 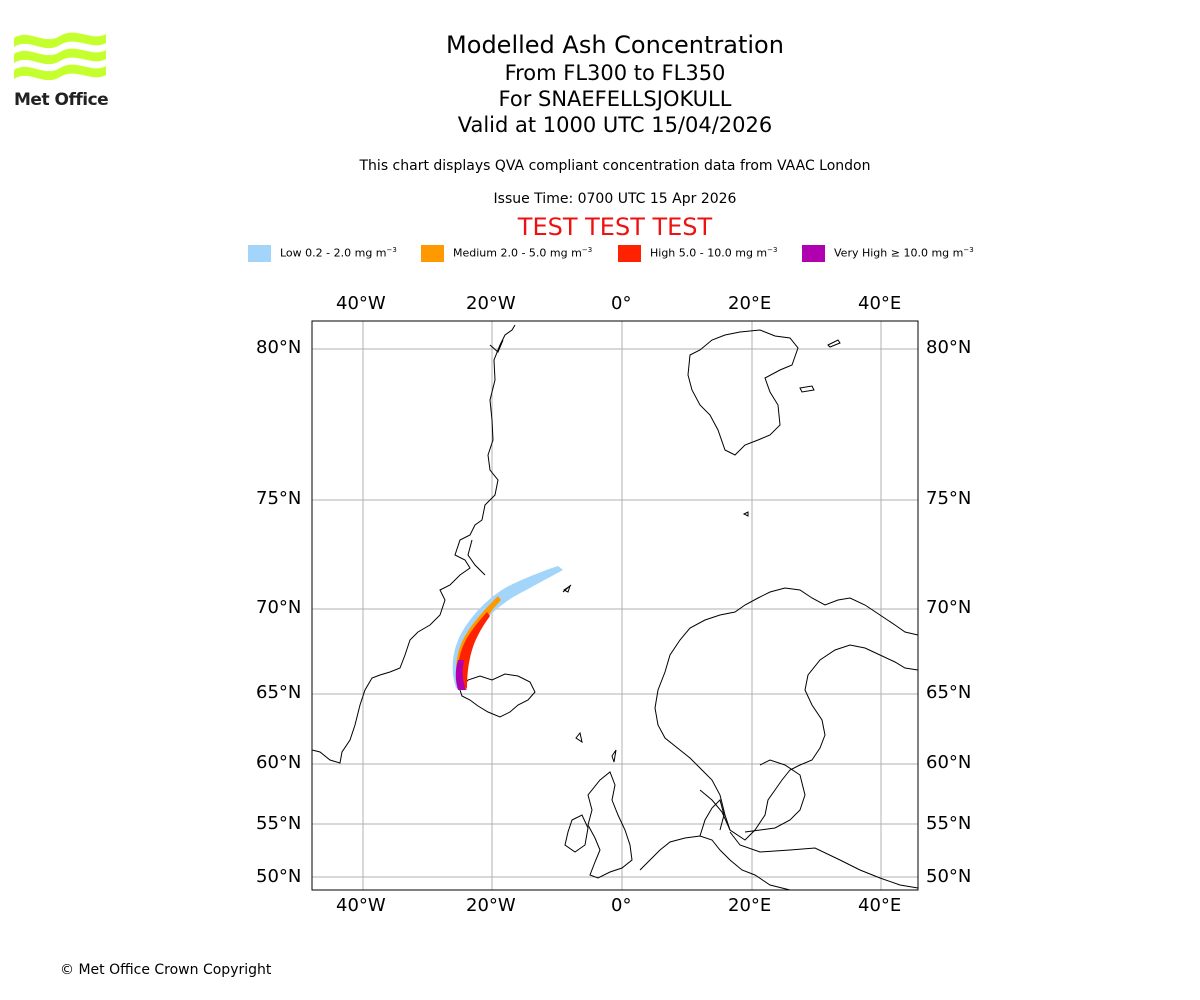 What do you see at coordinates (491, 303) in the screenshot?
I see `lon-label-top-20w: 20°W` at bounding box center [491, 303].